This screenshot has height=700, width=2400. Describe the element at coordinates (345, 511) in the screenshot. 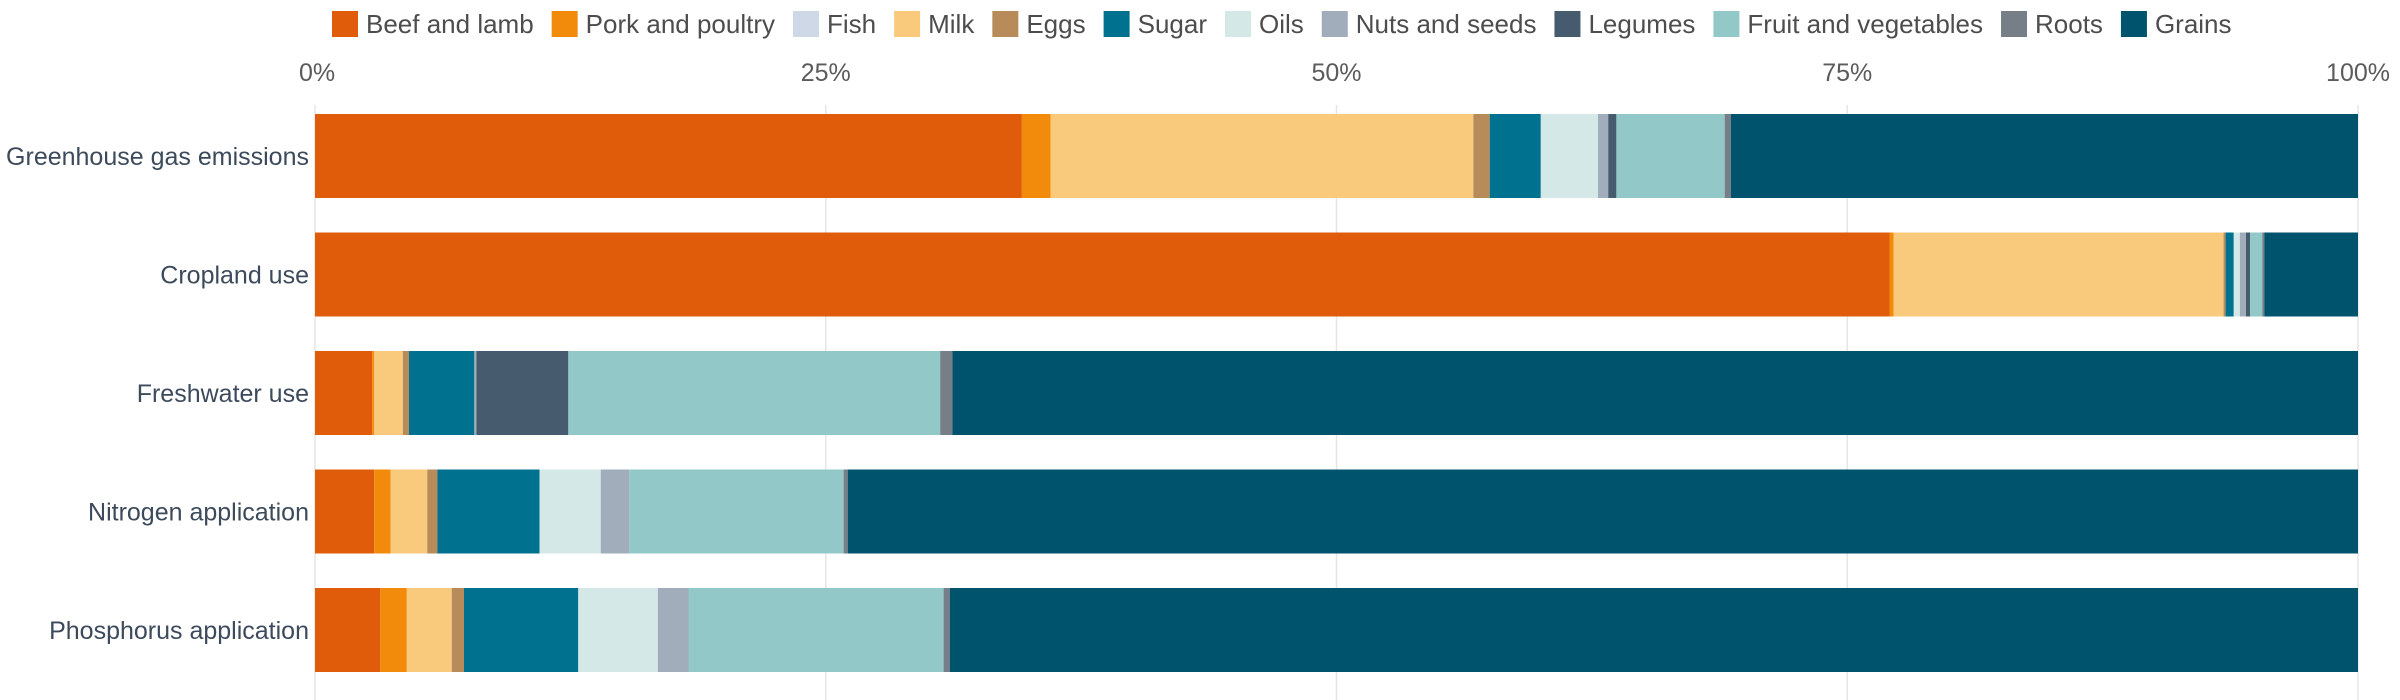

I see `bar-segment-nitrogen-application-beef-and-lamb` at that location.